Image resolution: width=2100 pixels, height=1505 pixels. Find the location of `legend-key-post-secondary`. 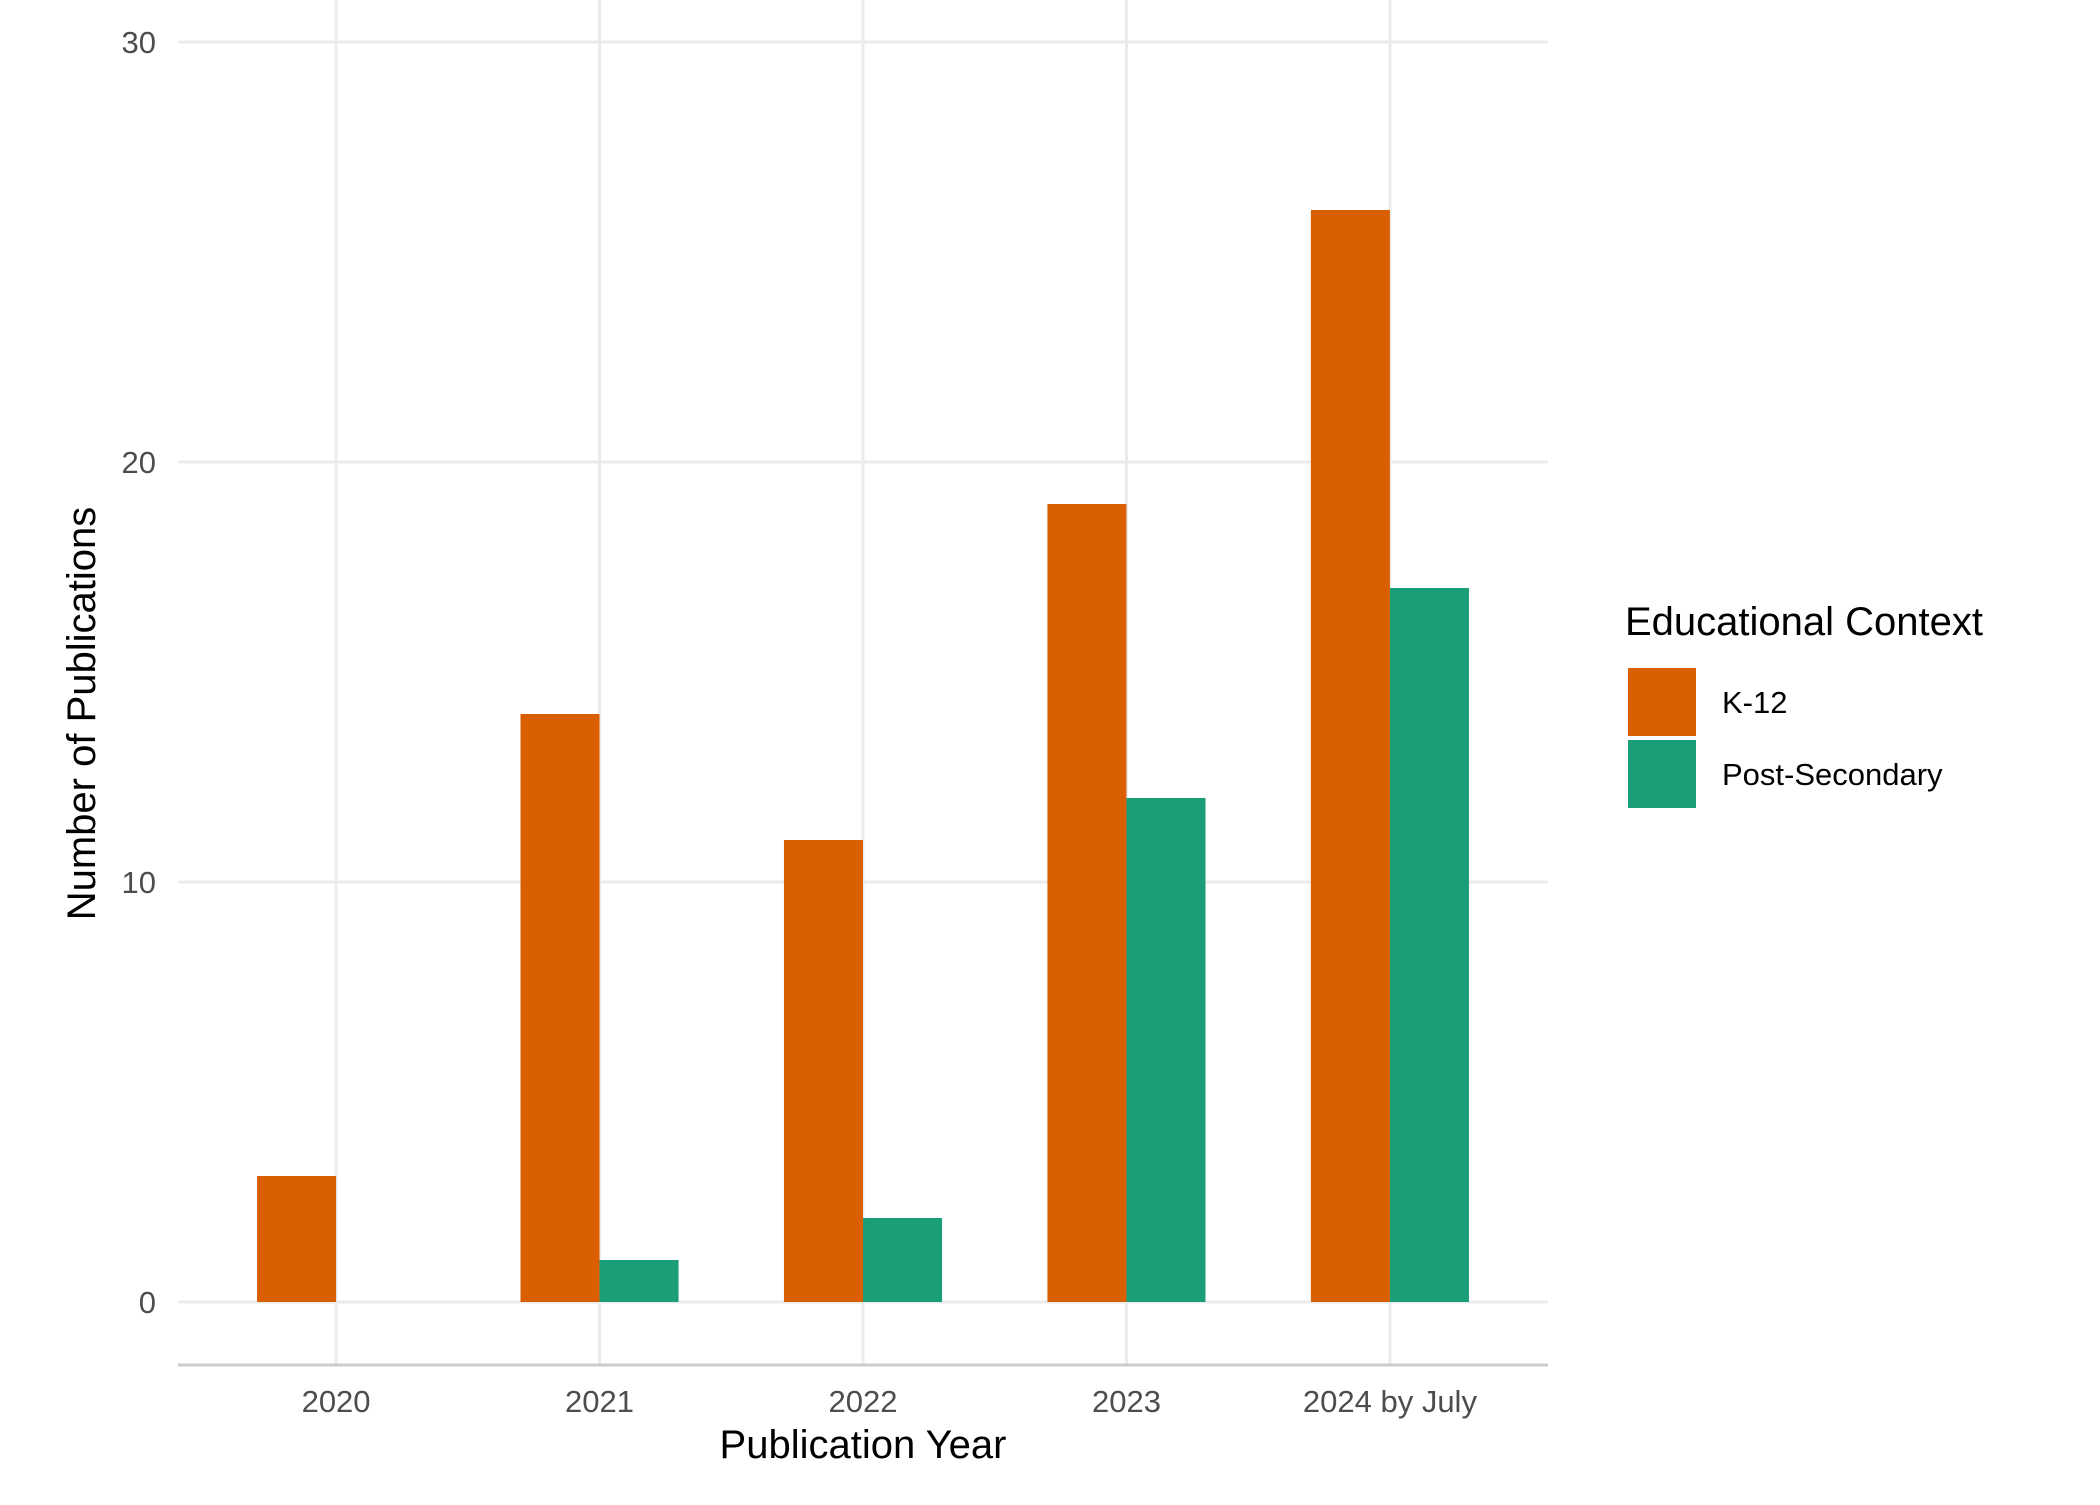

legend-key-post-secondary is located at coordinates (1662, 774).